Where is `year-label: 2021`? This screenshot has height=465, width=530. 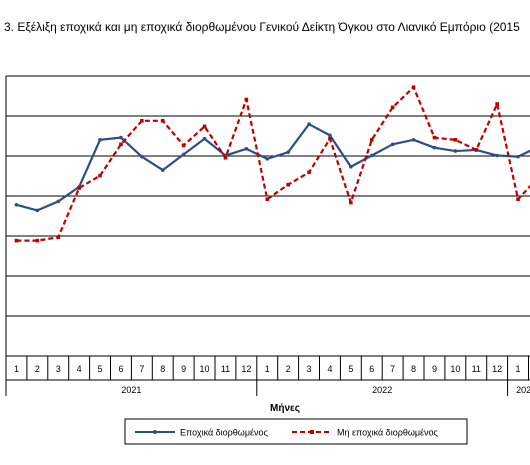 year-label: 2021 is located at coordinates (131, 390).